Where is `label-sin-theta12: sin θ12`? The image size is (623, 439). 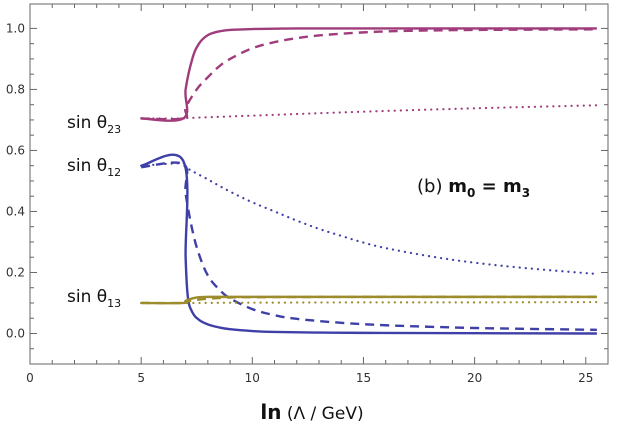
label-sin-theta12: sin θ12 is located at coordinates (94, 167).